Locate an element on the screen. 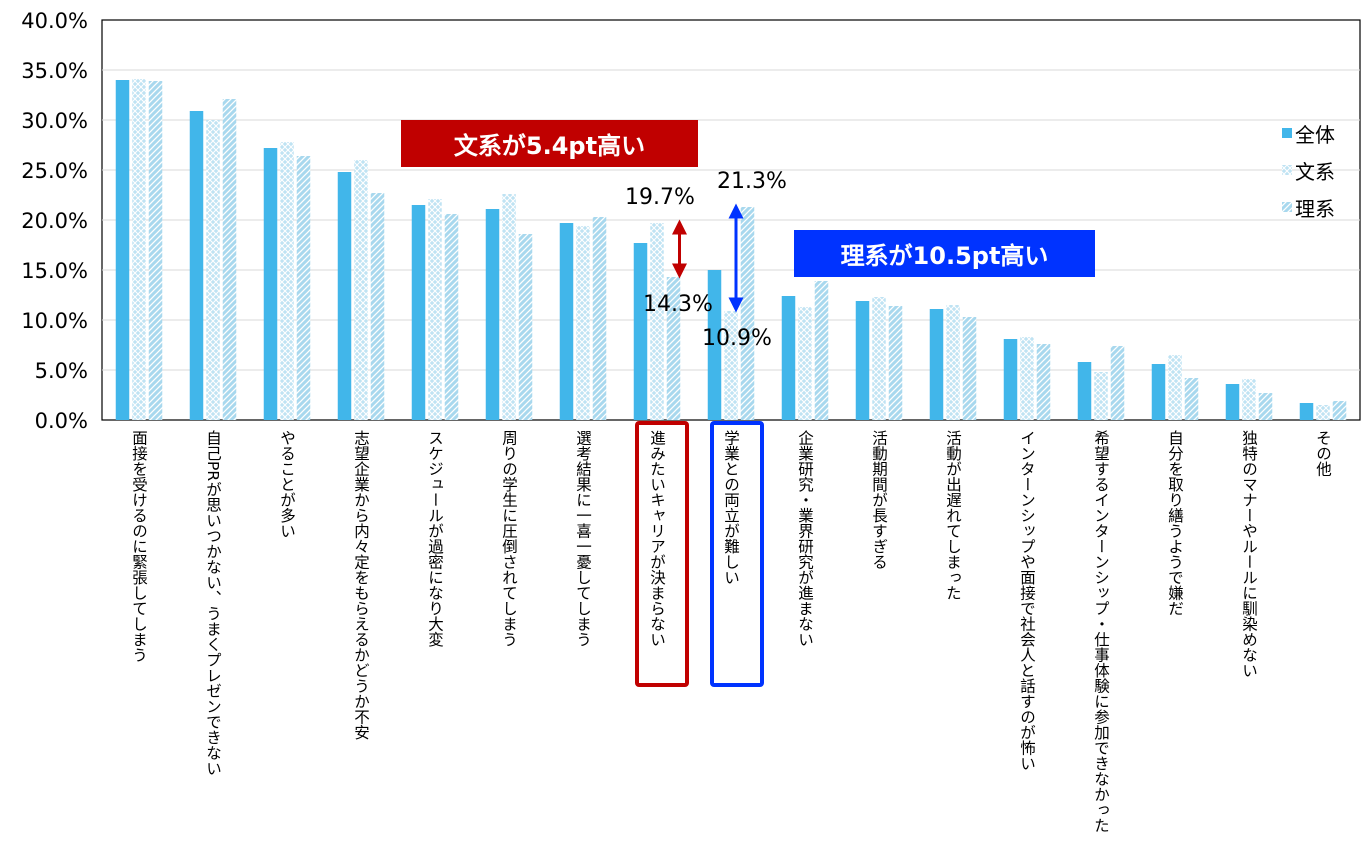 This screenshot has height=850, width=1368. y-tick-label: 20.0% is located at coordinates (54, 221).